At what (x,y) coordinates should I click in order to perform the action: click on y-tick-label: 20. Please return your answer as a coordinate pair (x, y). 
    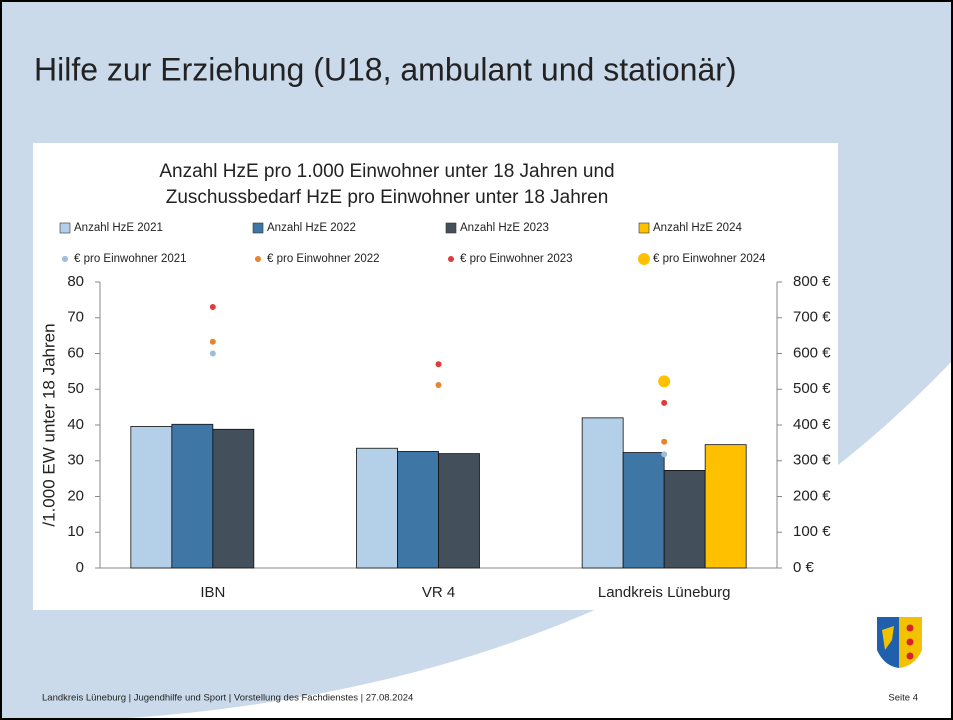
    Looking at the image, I should click on (75, 495).